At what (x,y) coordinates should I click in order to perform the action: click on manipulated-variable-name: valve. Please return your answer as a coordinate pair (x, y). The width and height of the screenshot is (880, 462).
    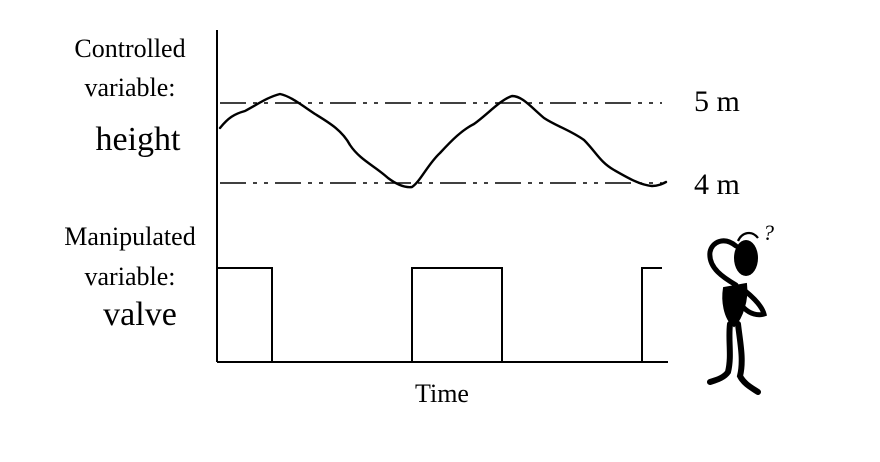
    Looking at the image, I should click on (140, 314).